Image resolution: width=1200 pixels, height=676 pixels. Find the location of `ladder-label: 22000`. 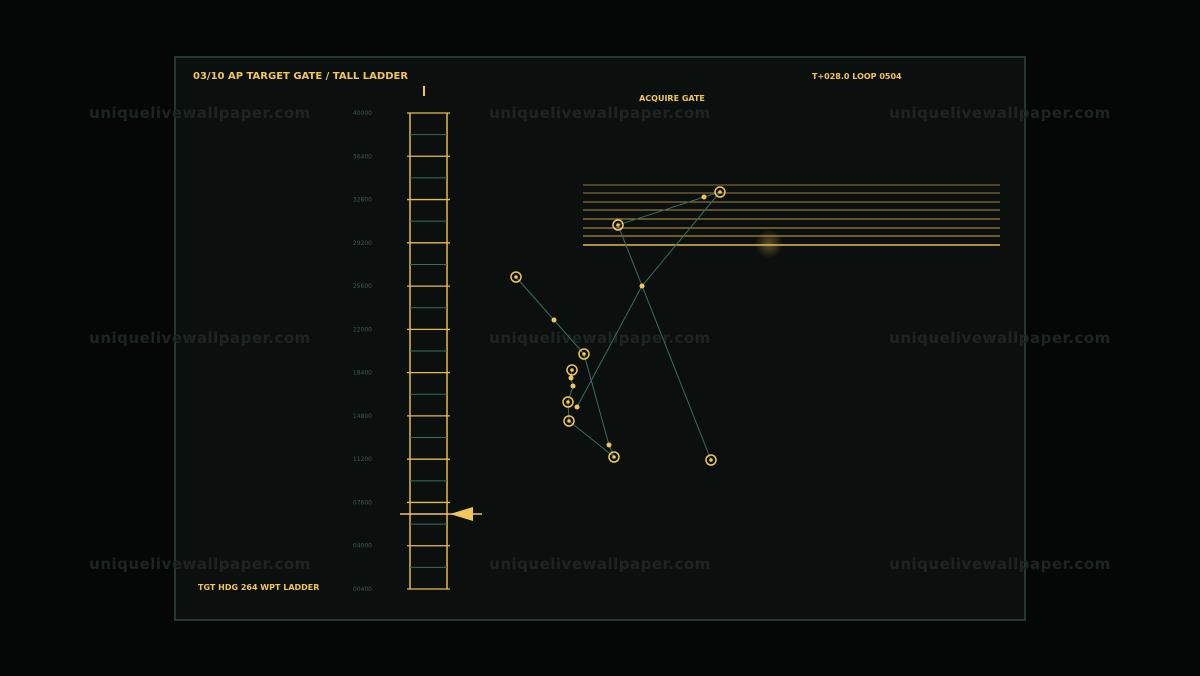

ladder-label: 22000 is located at coordinates (362, 329).